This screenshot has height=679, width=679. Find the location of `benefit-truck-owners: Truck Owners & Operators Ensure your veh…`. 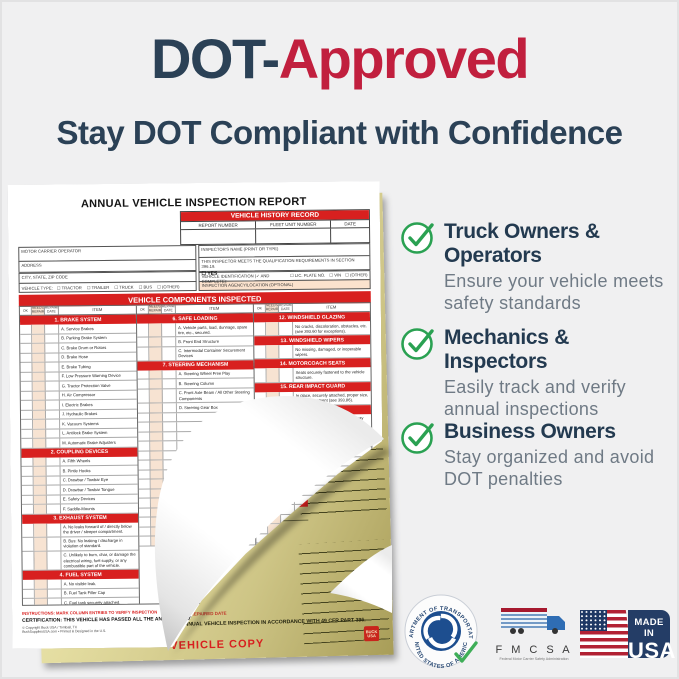

benefit-truck-owners: Truck Owners & Operators Ensure your veh… is located at coordinates (536, 267).